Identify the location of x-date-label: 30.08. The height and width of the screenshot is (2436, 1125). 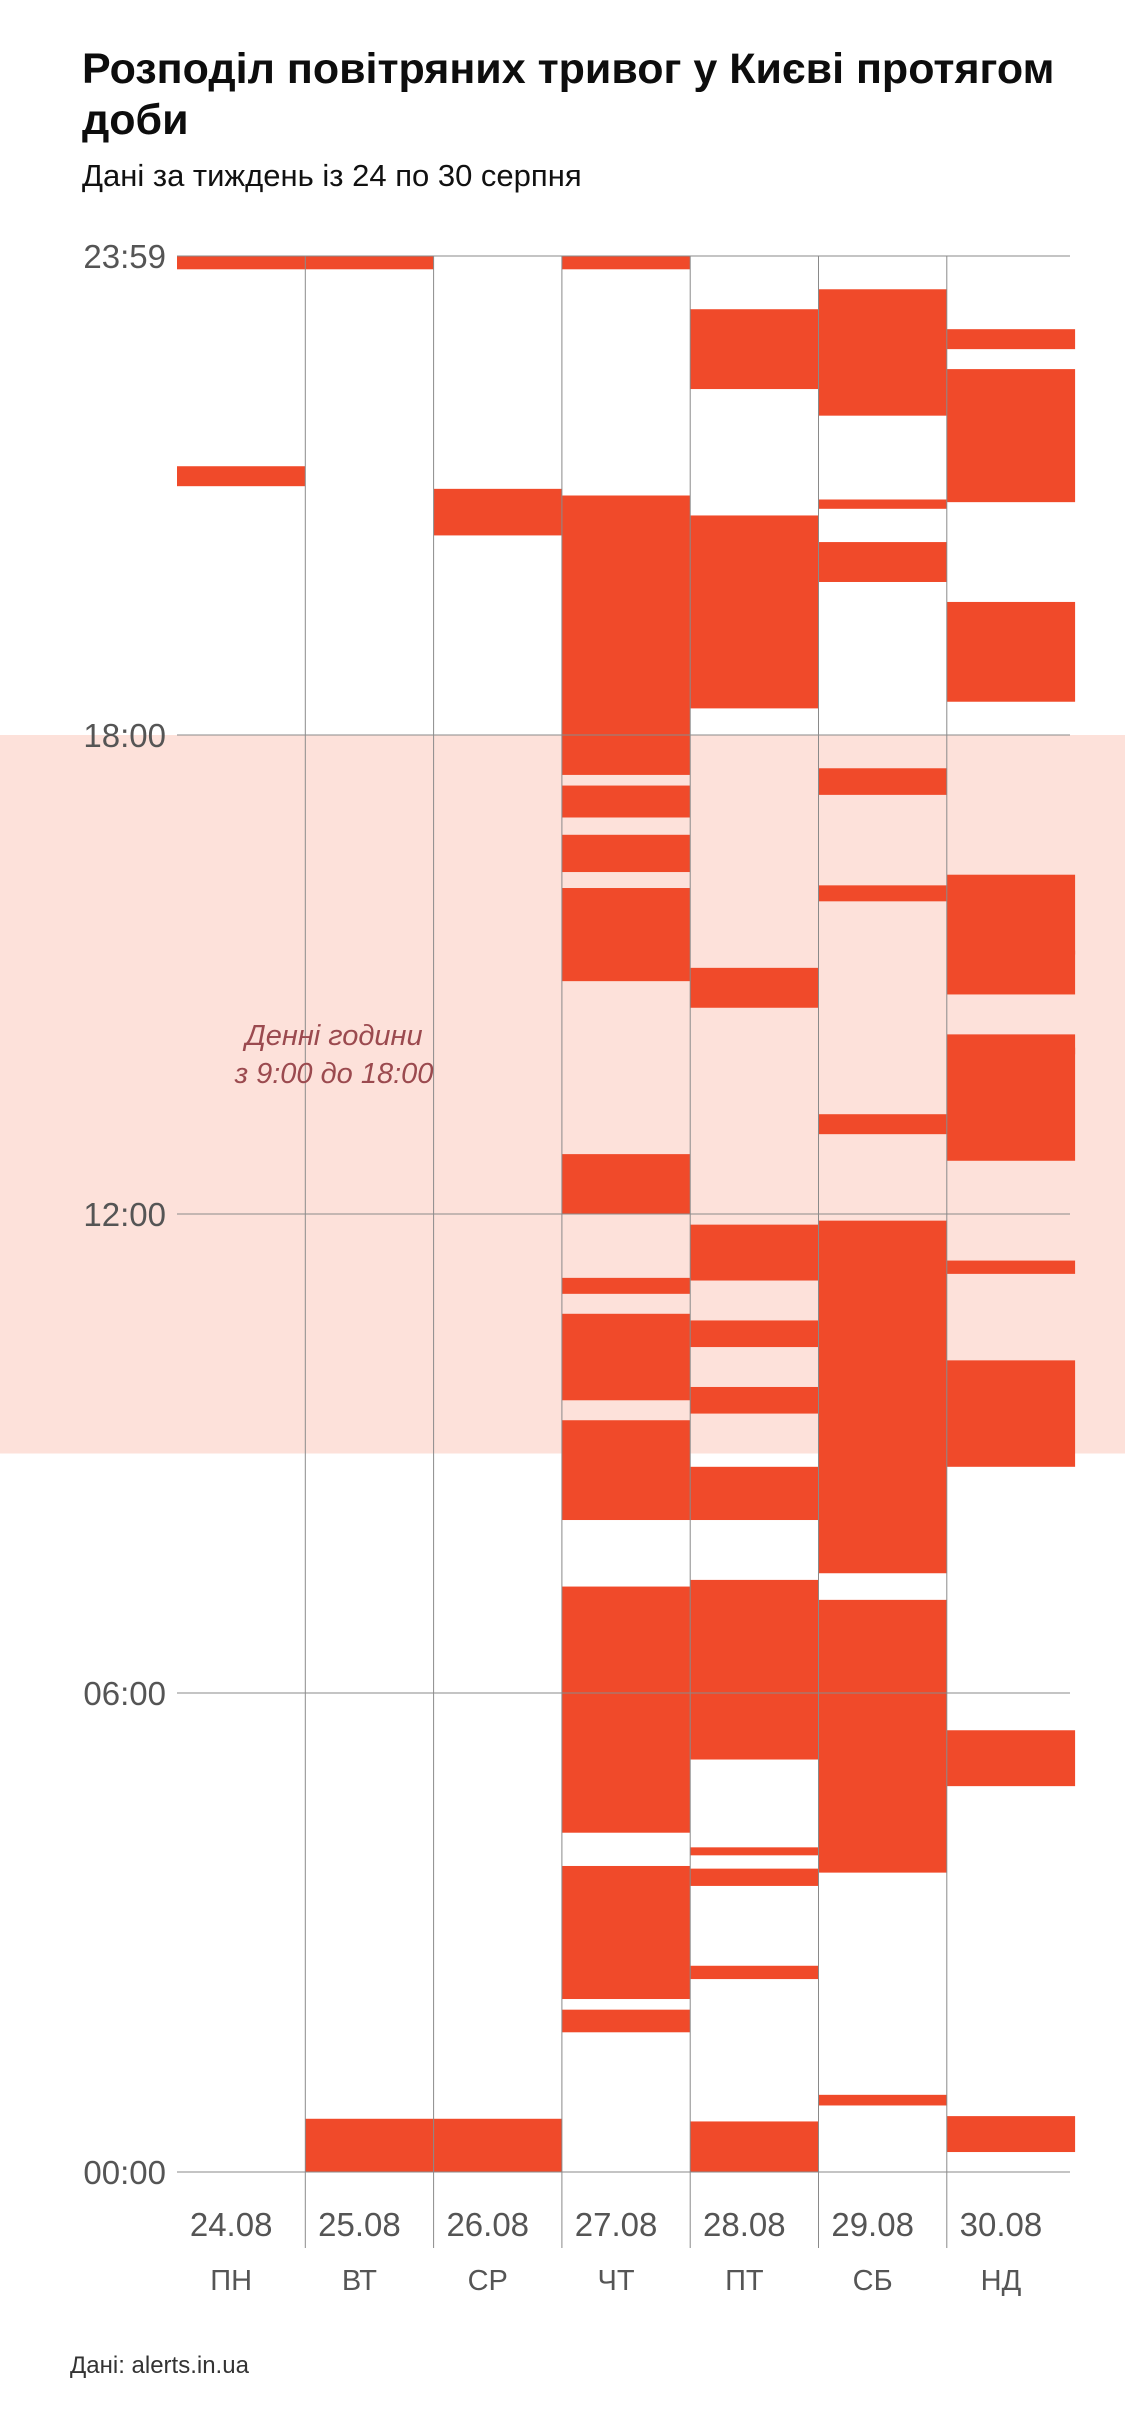
(1001, 2224).